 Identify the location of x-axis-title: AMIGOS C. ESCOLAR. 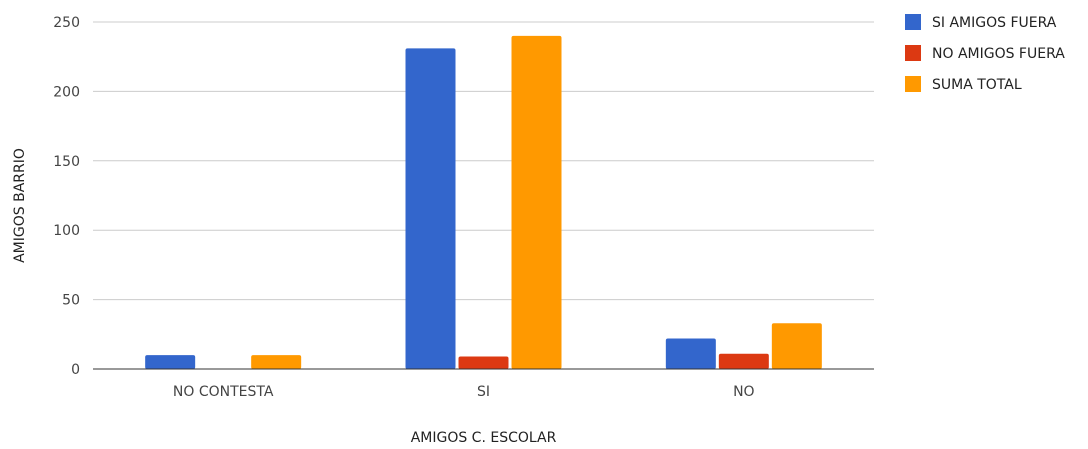
(484, 437).